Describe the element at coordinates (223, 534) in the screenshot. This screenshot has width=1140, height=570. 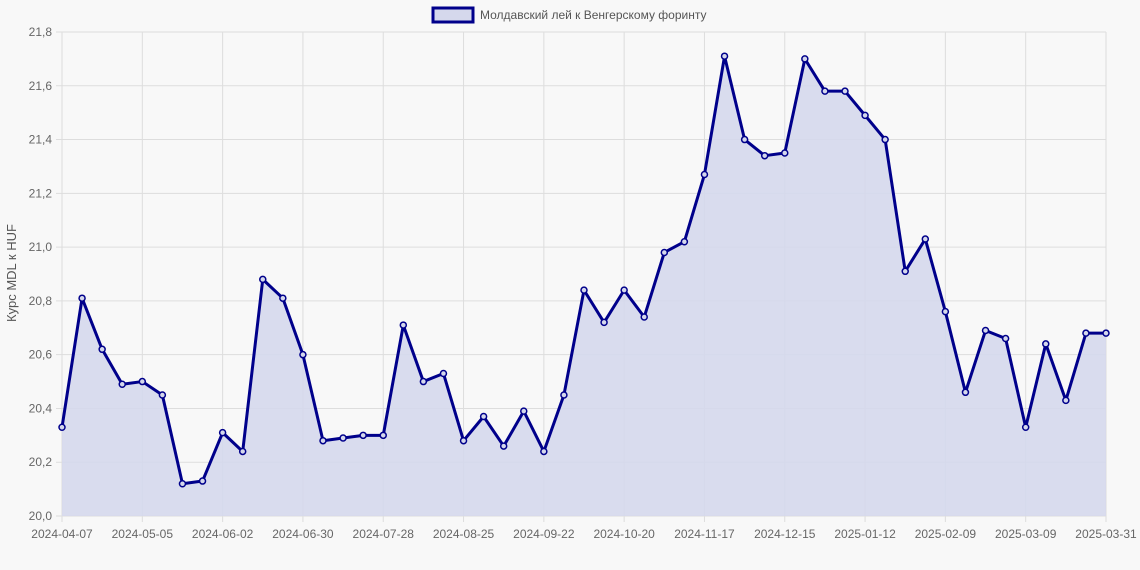
I see `x-tick-label: 2024-06-02` at that location.